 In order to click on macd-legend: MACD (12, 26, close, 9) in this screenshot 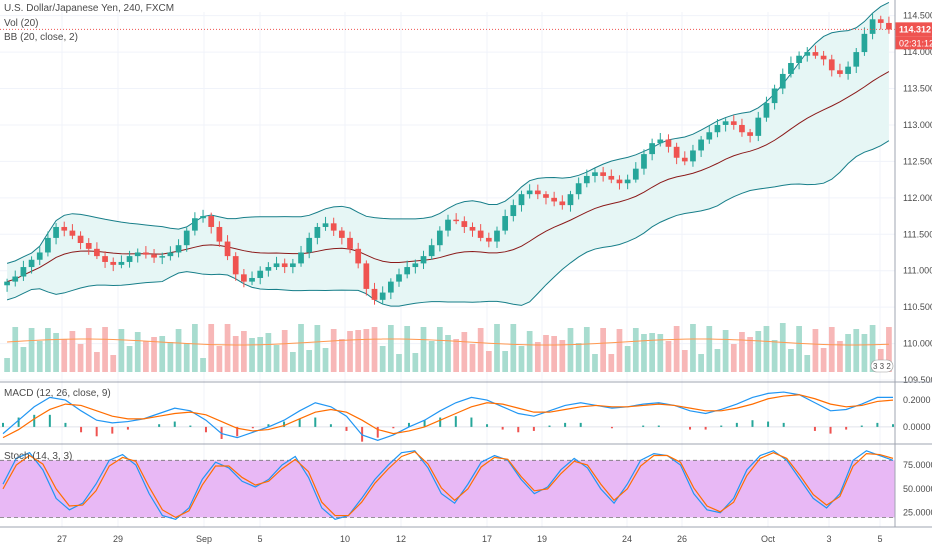, I will do `click(59, 393)`.